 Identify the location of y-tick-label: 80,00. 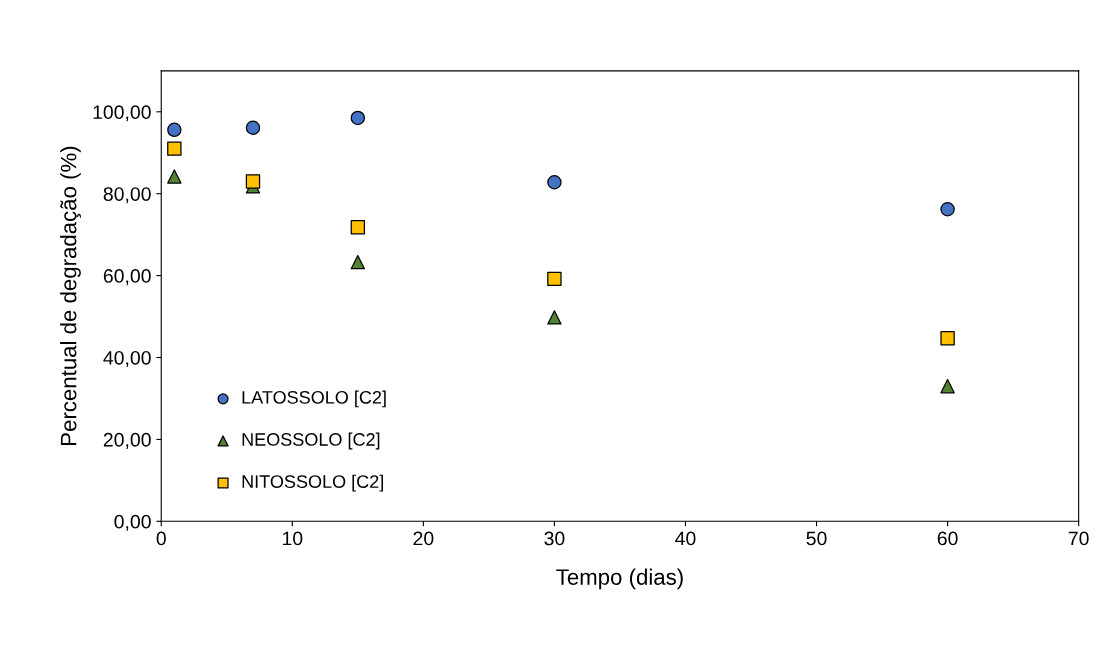
(127, 195).